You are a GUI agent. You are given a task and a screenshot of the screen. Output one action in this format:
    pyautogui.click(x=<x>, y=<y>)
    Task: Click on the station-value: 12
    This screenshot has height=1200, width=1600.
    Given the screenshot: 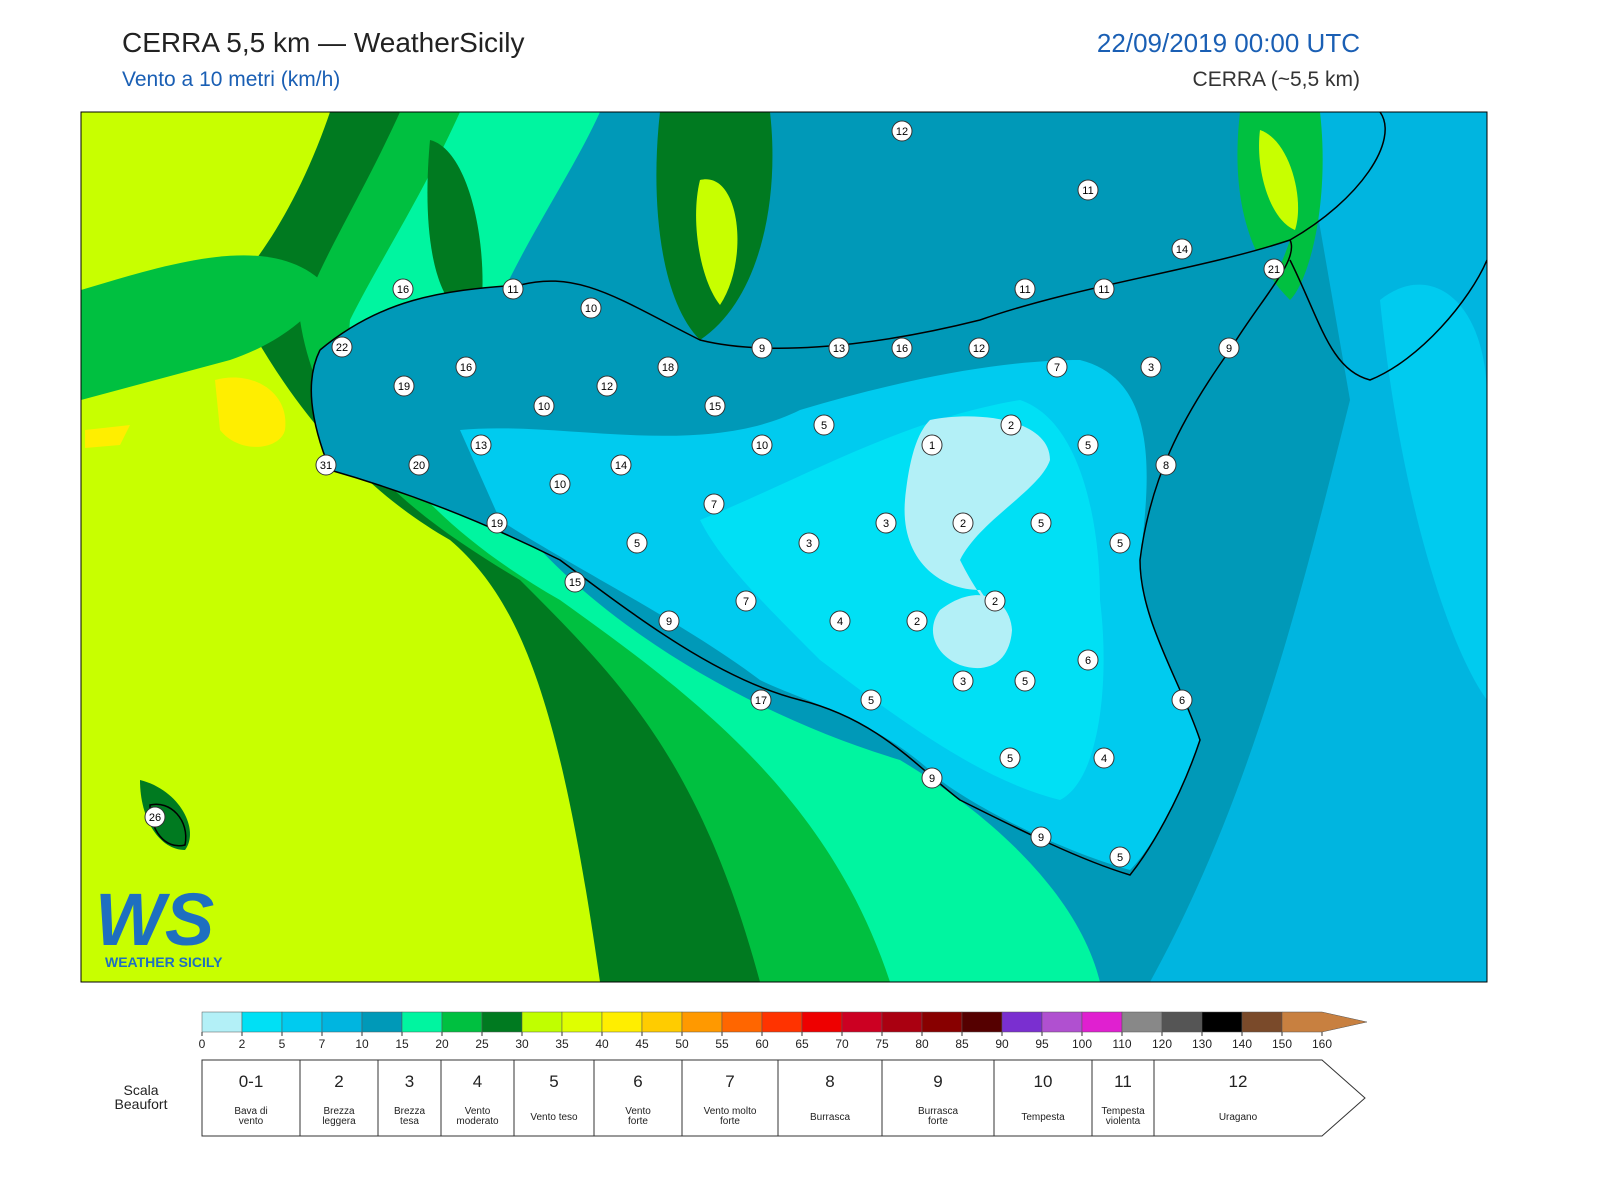 What is the action you would take?
    pyautogui.click(x=979, y=349)
    